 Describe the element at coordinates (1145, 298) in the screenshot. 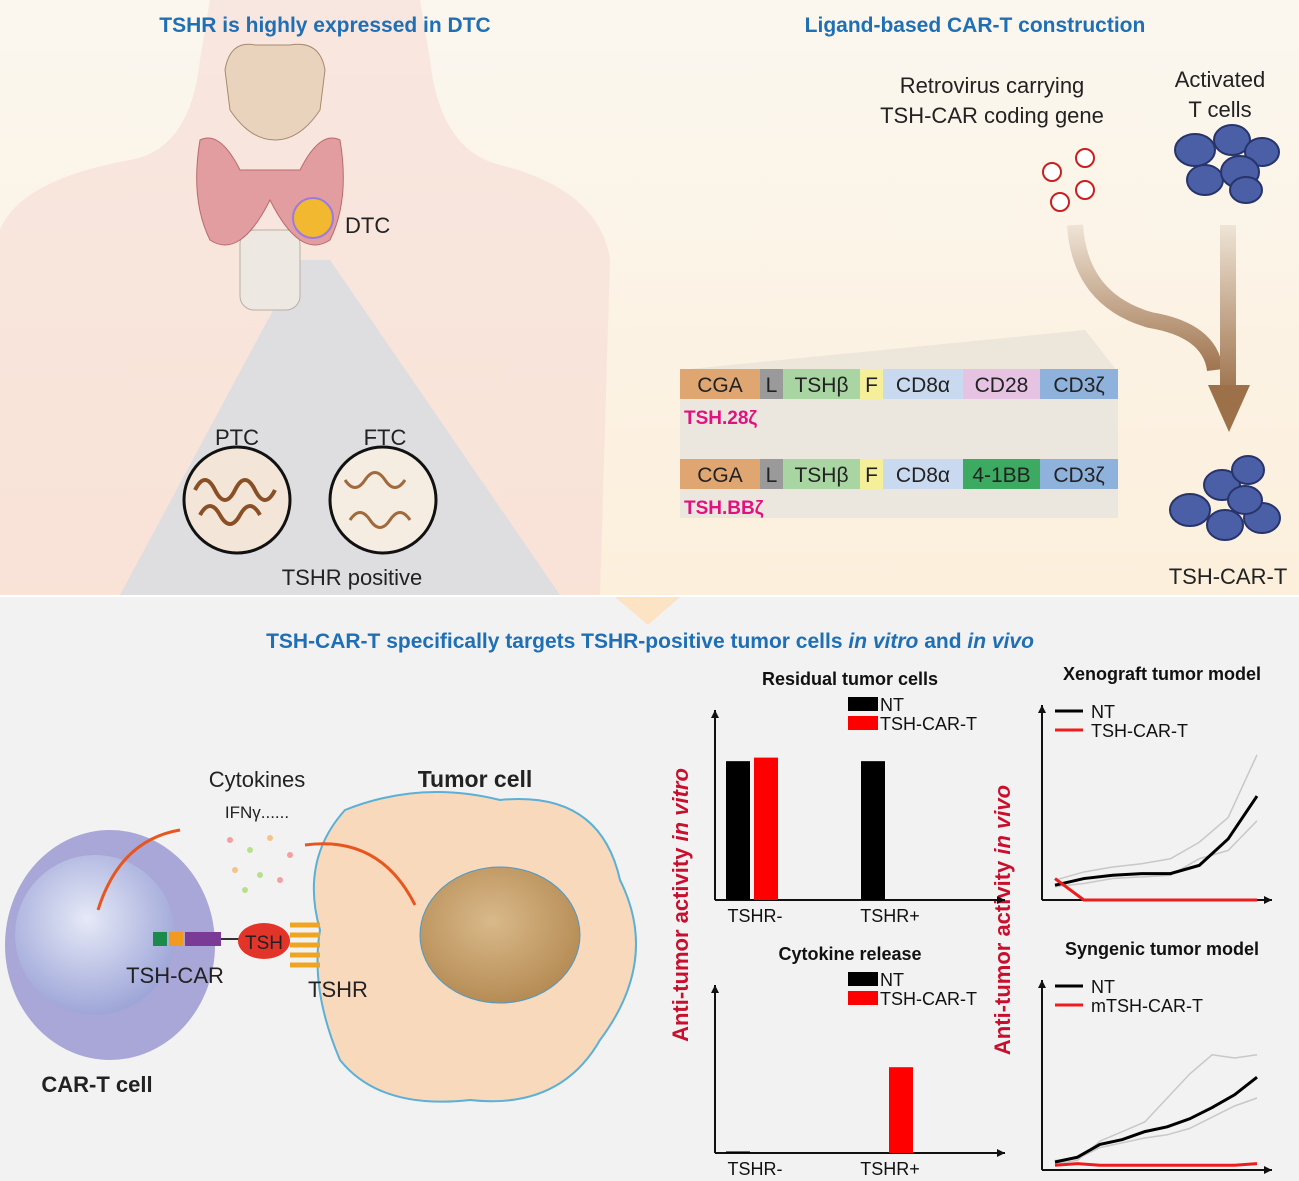

I see `merge-arrow` at that location.